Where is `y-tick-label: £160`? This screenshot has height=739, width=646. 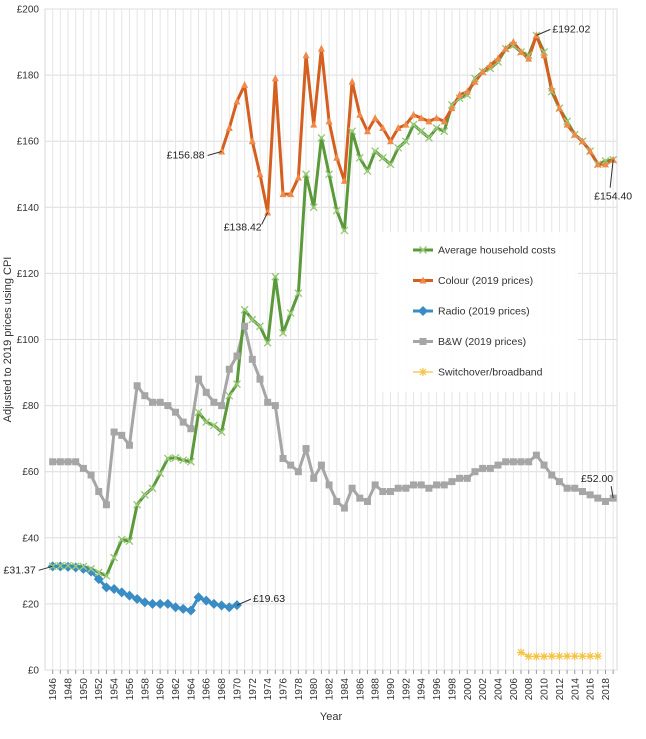 y-tick-label: £160 is located at coordinates (28, 142).